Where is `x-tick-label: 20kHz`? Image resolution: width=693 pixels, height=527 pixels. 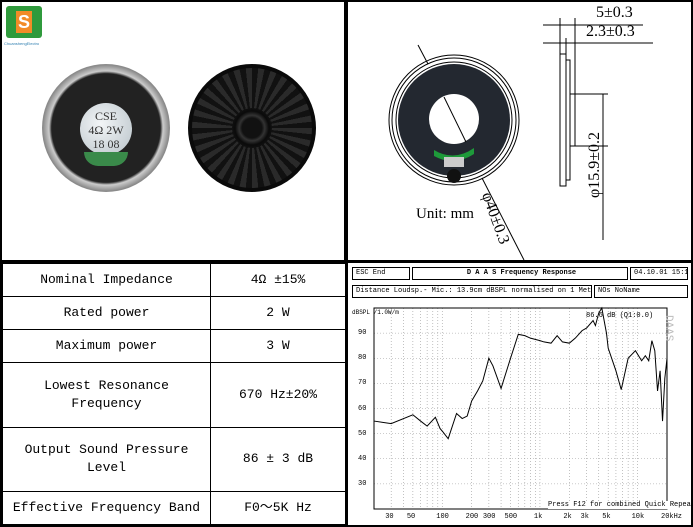
x-tick-label: 20kHz is located at coordinates (672, 517).